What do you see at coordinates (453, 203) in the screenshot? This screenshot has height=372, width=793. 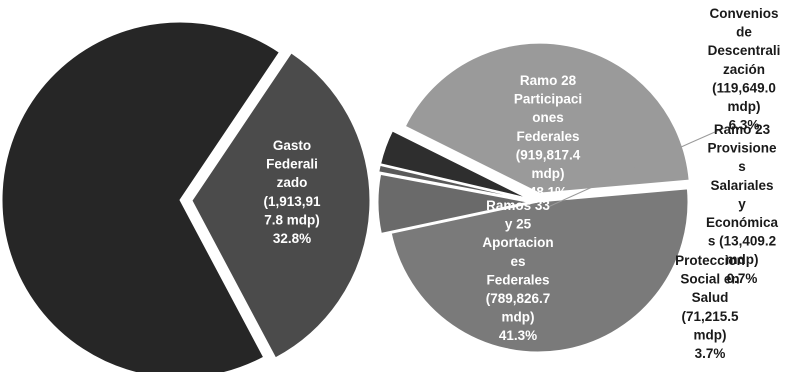 I see `pie-slice-convenios-de-descentralizacion` at bounding box center [453, 203].